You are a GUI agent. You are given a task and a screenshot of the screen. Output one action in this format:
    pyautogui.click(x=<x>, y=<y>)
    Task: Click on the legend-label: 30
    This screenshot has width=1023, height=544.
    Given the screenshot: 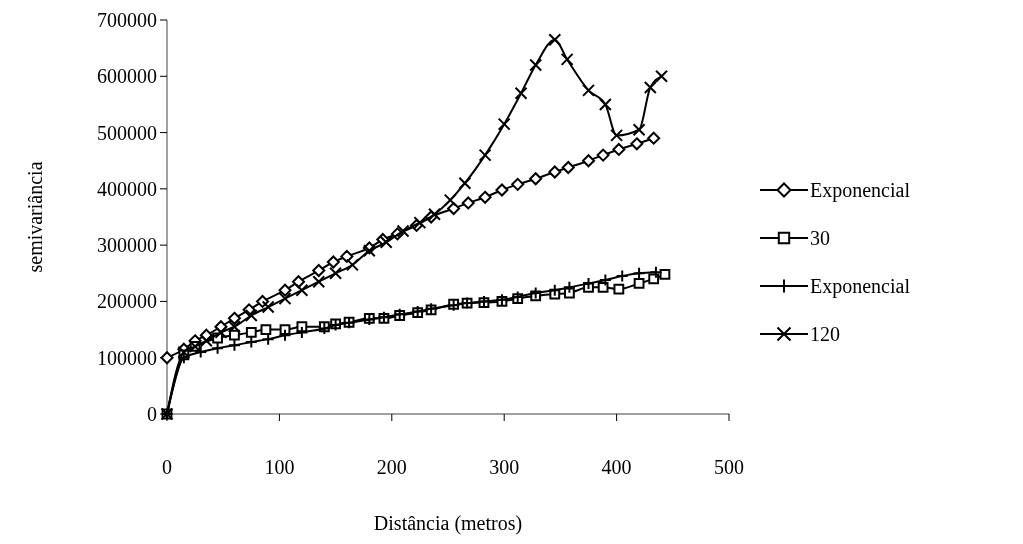 What is the action you would take?
    pyautogui.click(x=820, y=238)
    